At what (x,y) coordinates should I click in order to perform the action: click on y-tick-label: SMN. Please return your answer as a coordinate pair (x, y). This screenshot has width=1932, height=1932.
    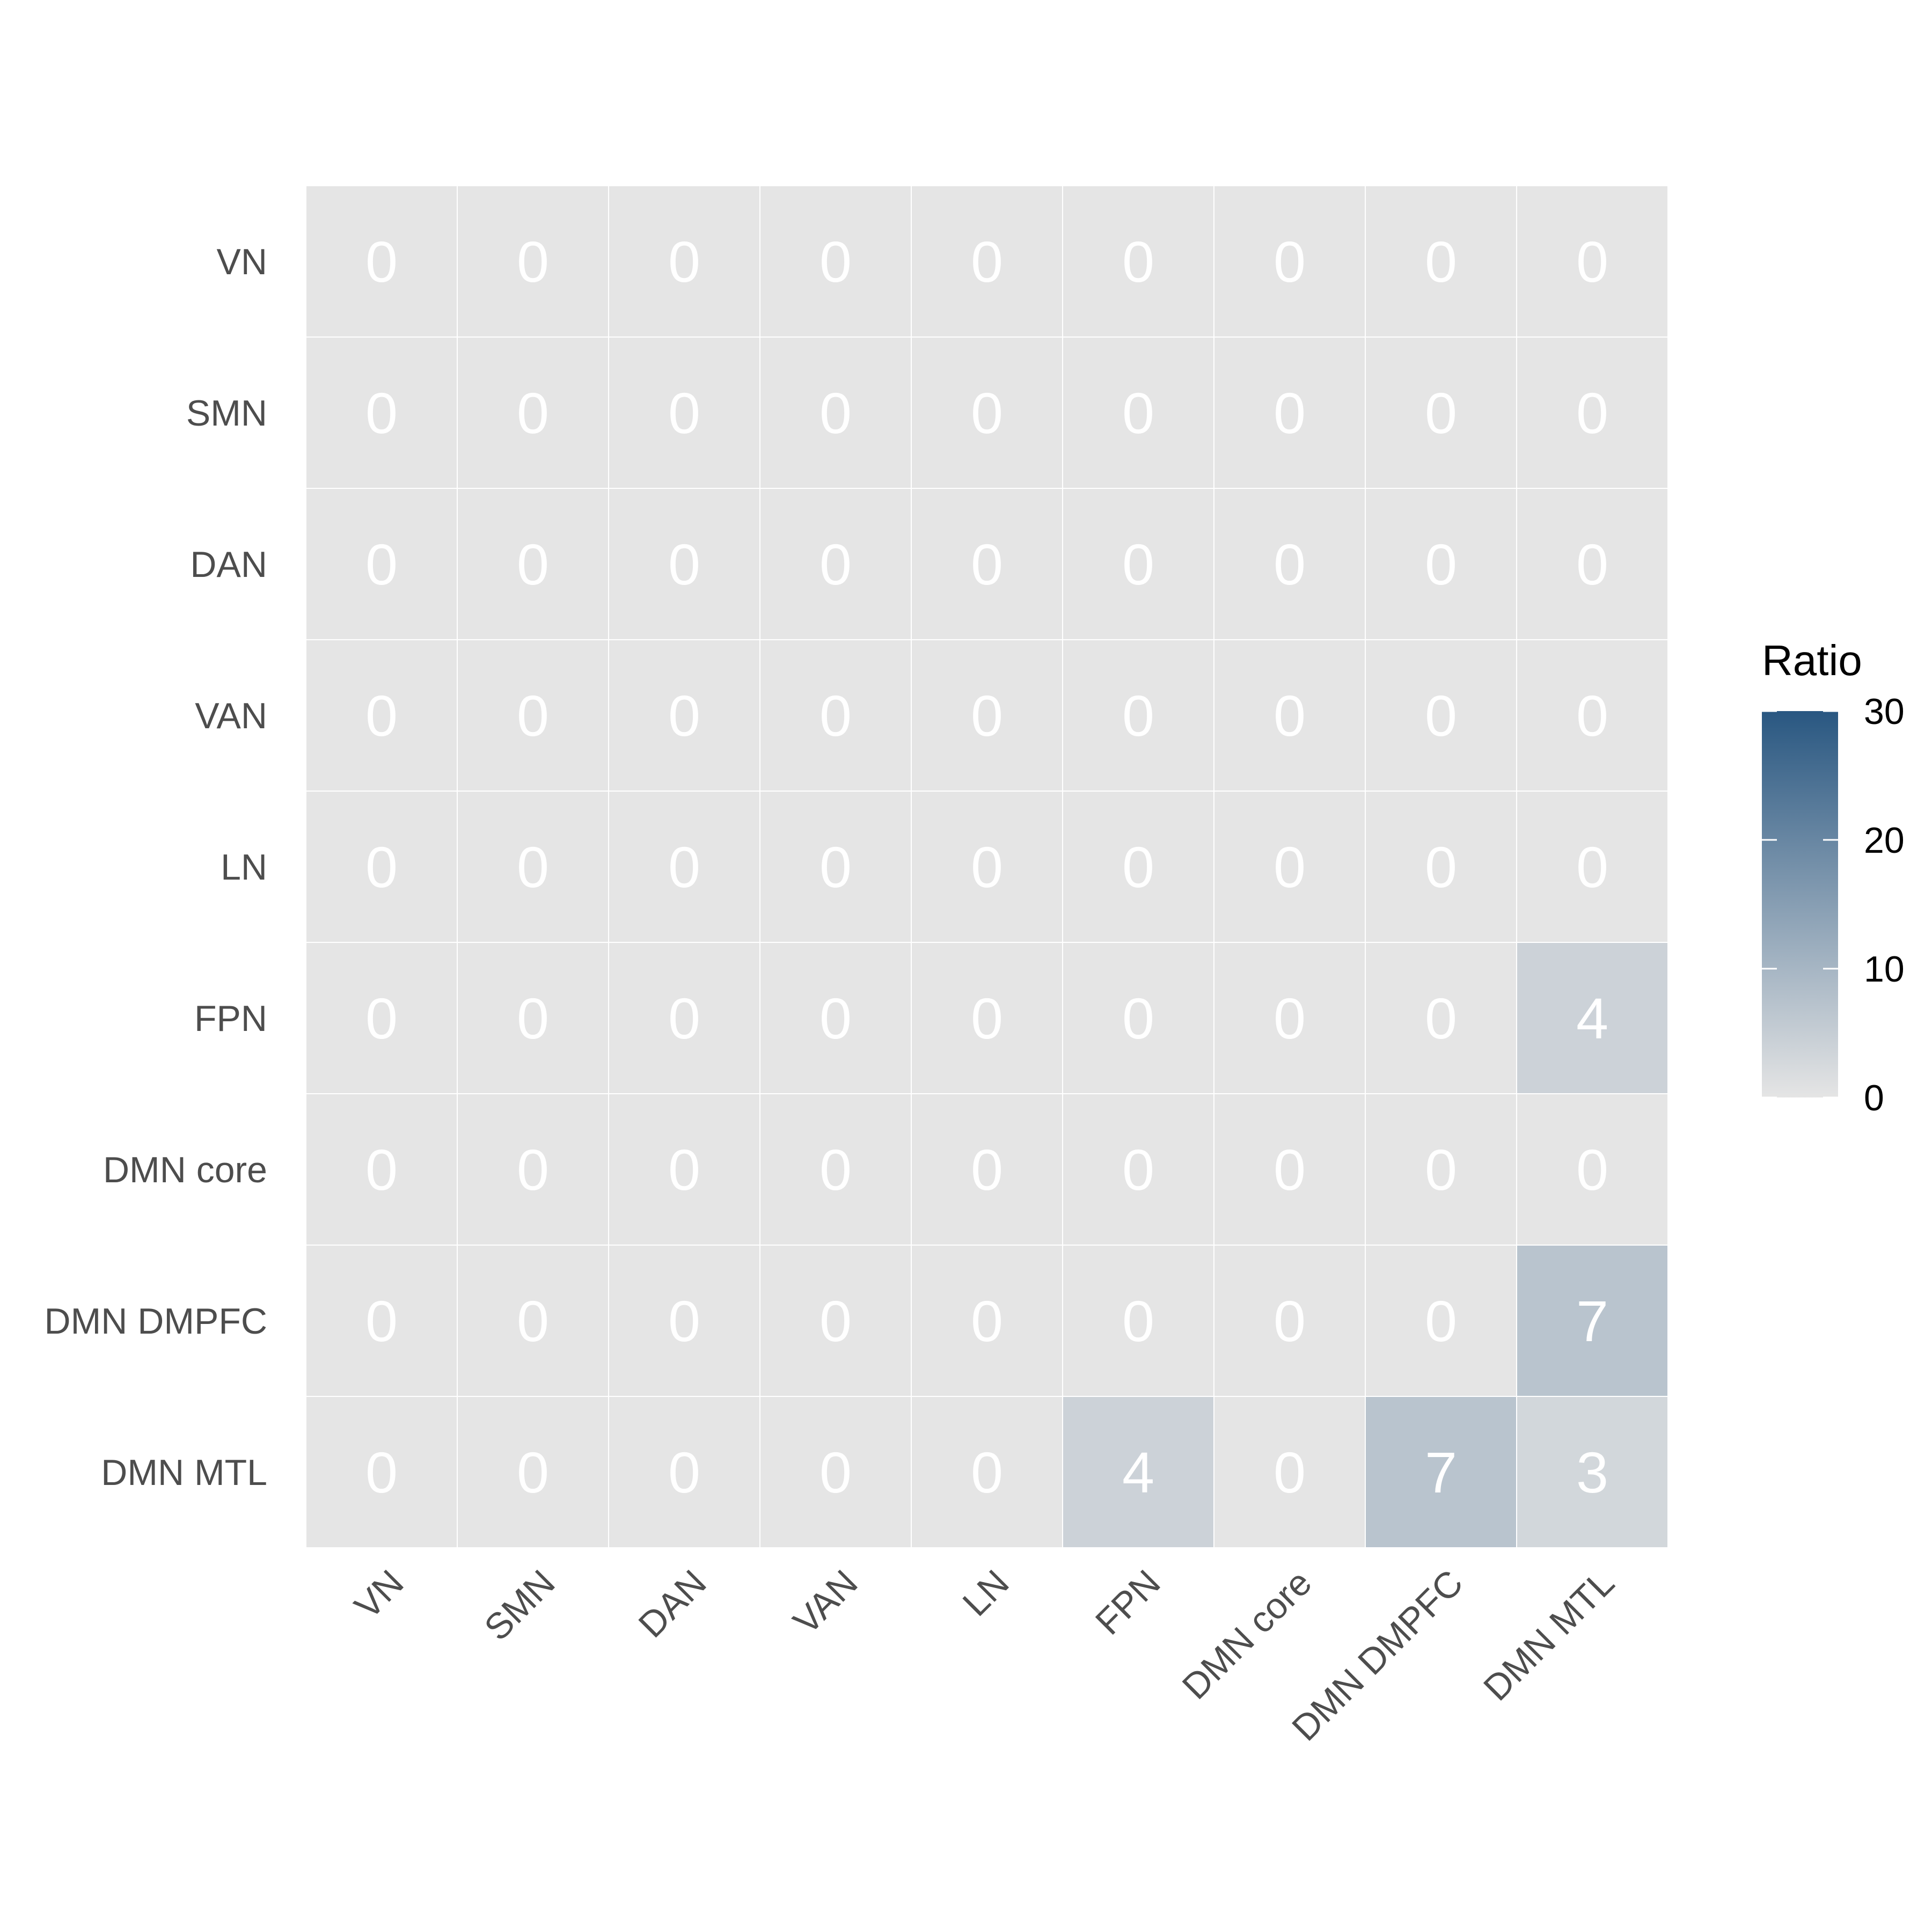
    Looking at the image, I should click on (226, 413).